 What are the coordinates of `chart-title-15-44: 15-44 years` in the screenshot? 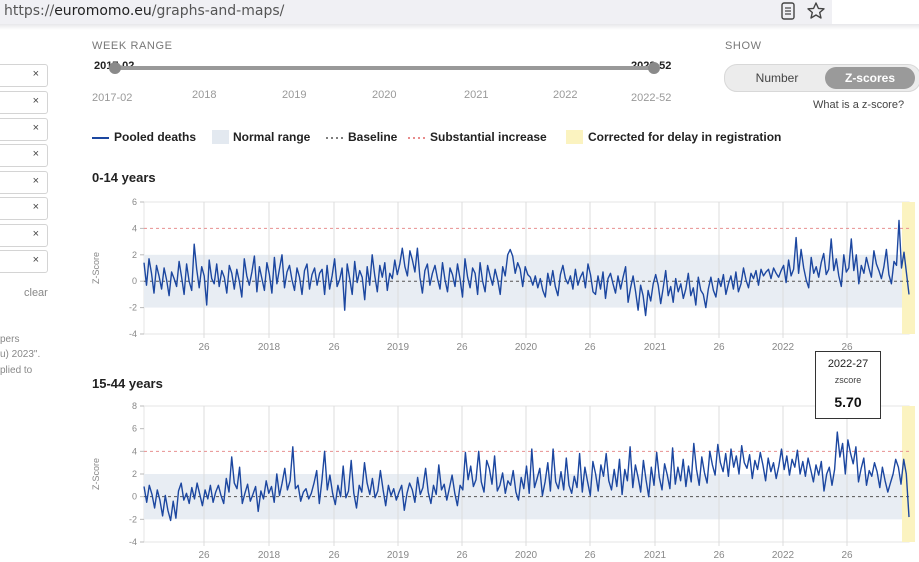 It's located at (127, 383).